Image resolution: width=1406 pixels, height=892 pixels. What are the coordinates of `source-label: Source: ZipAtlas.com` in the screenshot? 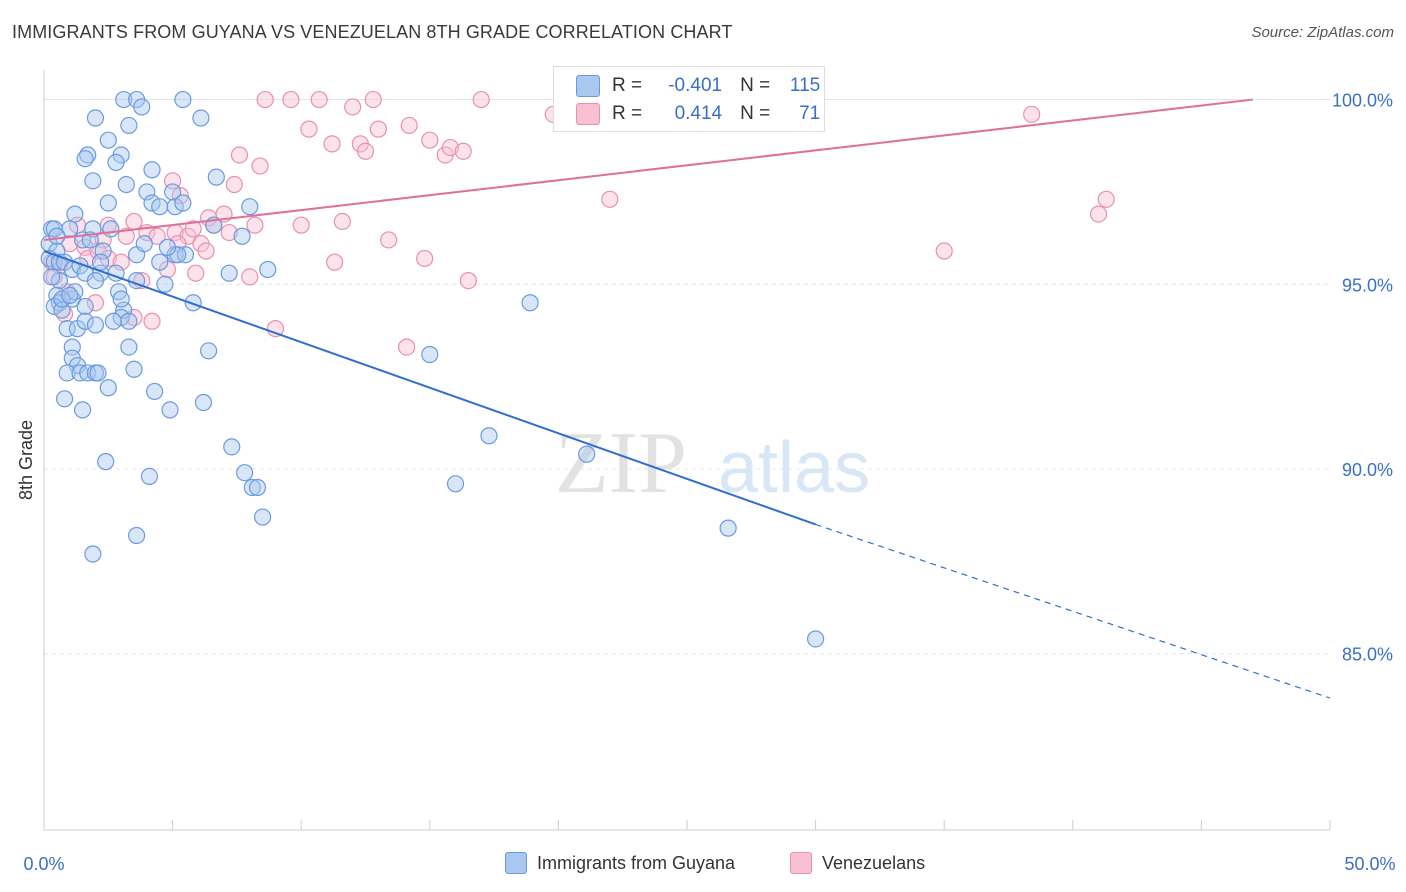 It's located at (1322, 32).